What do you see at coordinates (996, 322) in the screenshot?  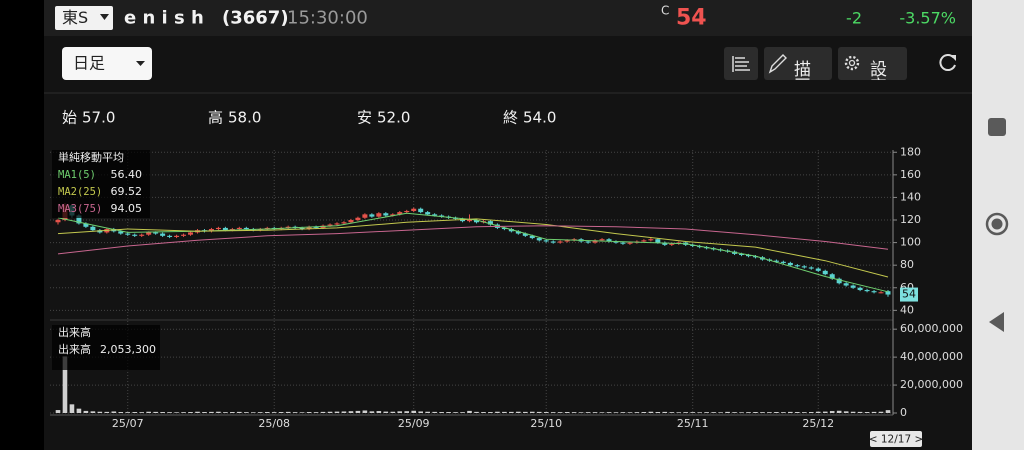 I see `back-button` at bounding box center [996, 322].